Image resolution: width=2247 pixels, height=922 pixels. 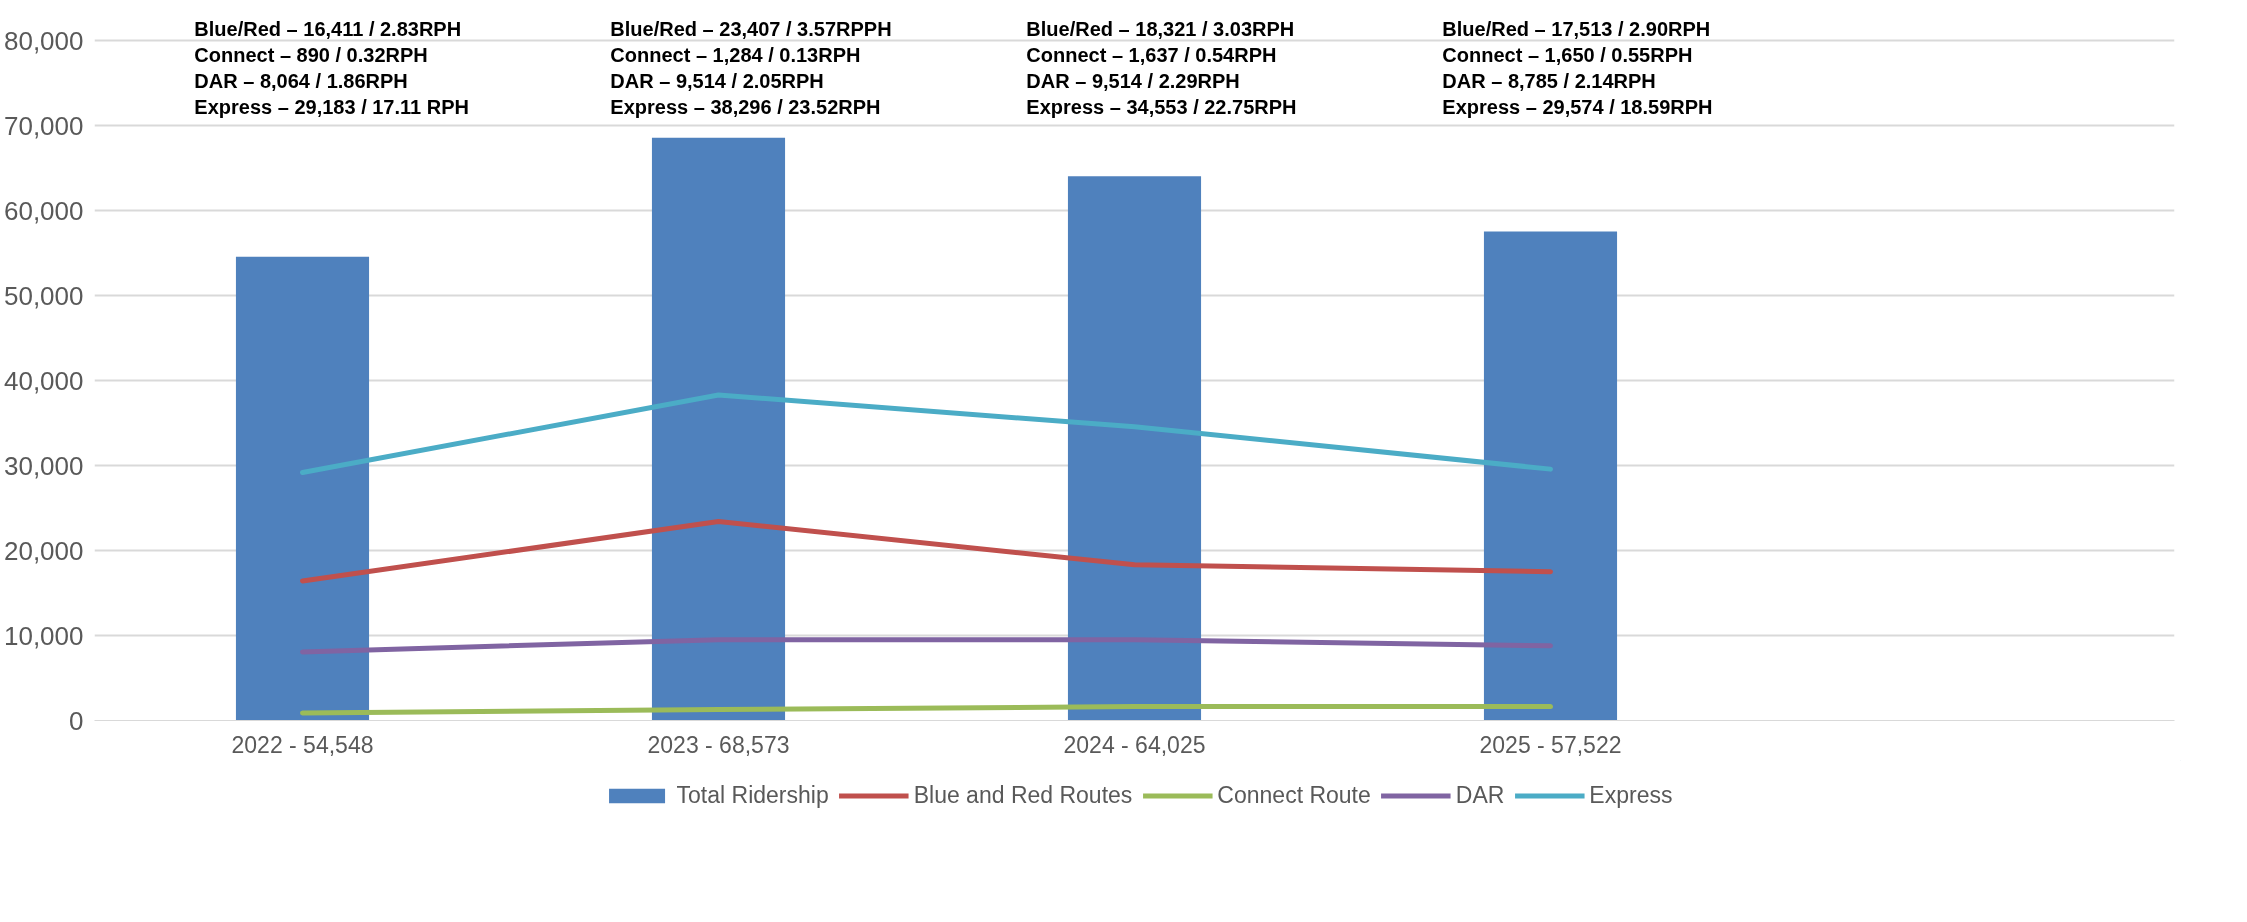 What do you see at coordinates (1631, 795) in the screenshot?
I see `legend-label: Express` at bounding box center [1631, 795].